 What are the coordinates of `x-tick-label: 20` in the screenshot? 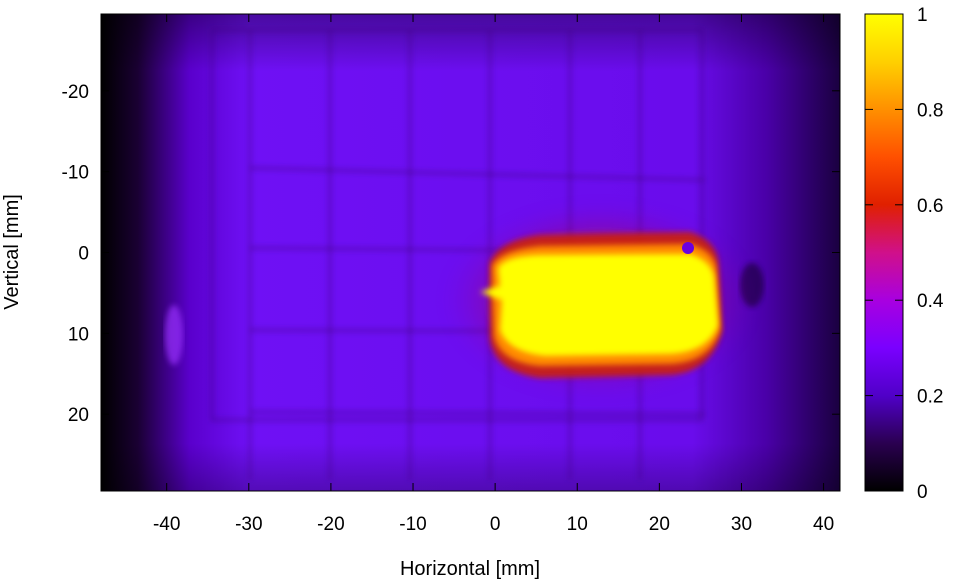 It's located at (659, 524).